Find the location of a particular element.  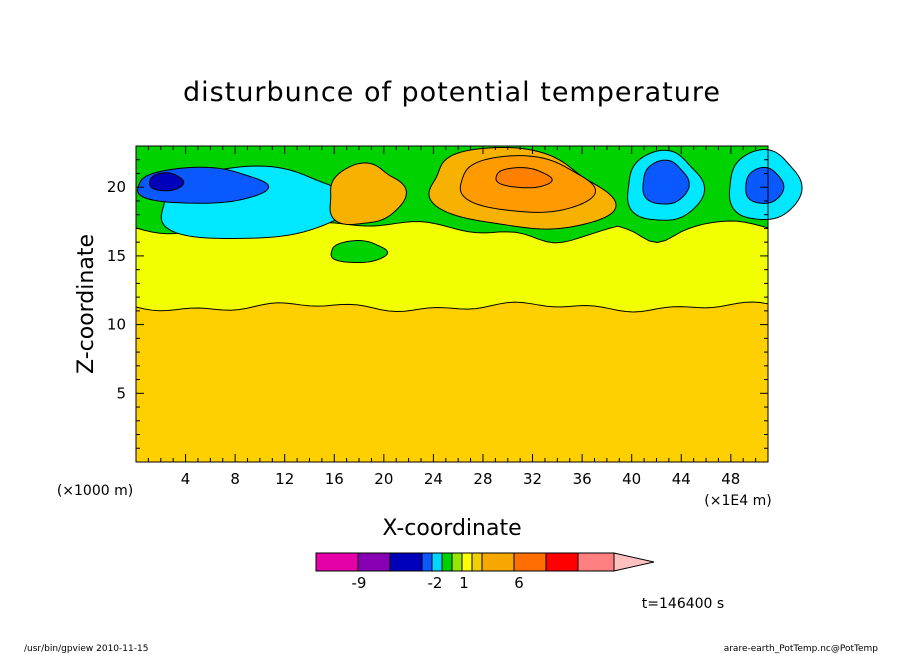

colorbar-label: -9 is located at coordinates (359, 583).